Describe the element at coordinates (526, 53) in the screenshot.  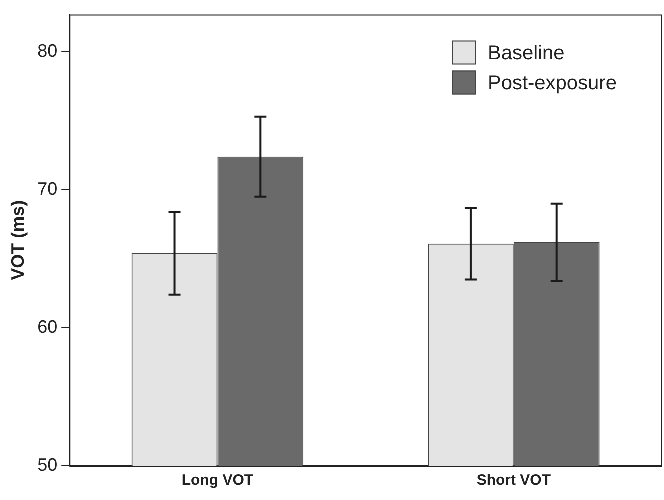
I see `legend-label: Baseline` at that location.